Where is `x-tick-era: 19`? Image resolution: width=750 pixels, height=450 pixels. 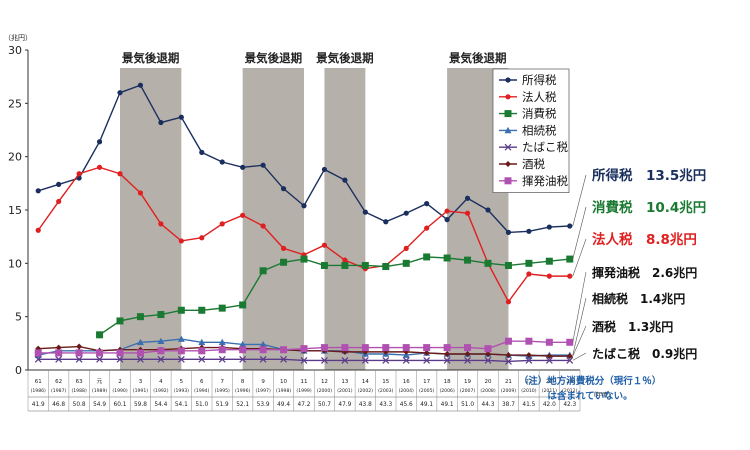
x-tick-era: 19 is located at coordinates (467, 382).